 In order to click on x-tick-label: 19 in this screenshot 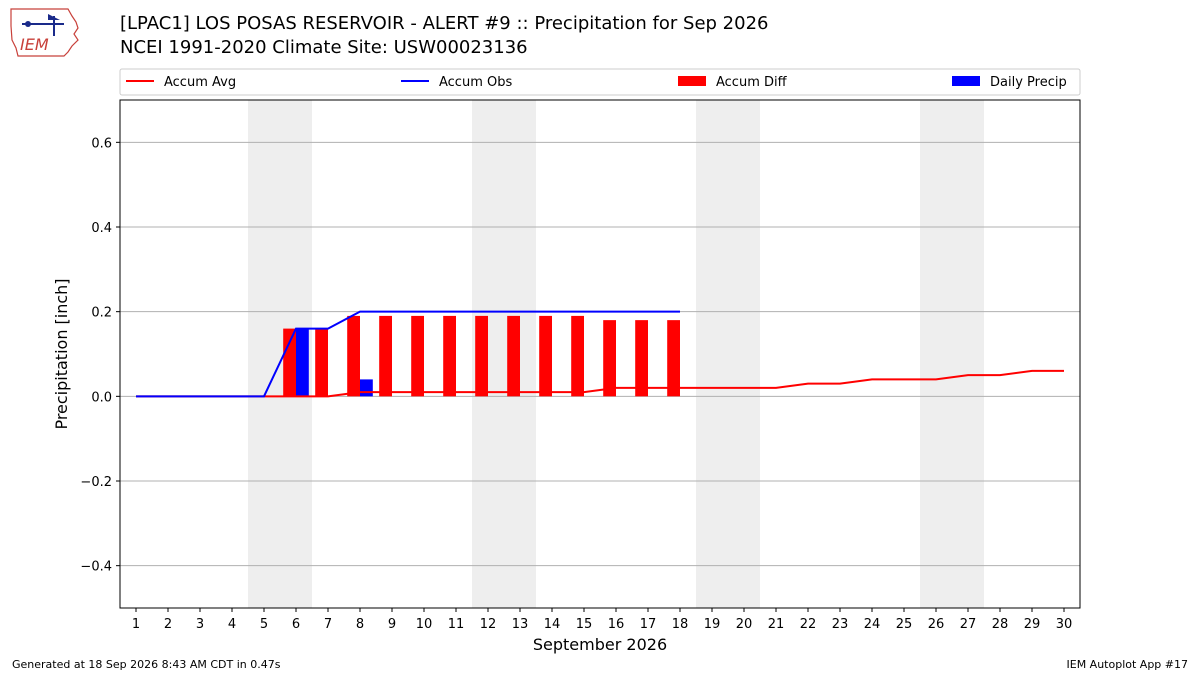, I will do `click(712, 624)`.